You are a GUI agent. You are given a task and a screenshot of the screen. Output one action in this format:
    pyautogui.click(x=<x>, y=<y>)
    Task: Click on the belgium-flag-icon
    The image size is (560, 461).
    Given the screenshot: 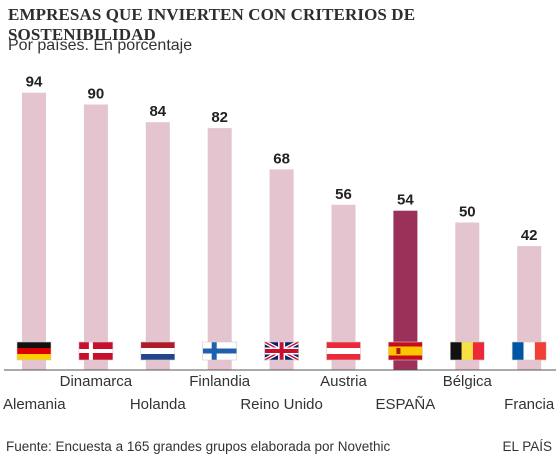 What is the action you would take?
    pyautogui.click(x=467, y=351)
    